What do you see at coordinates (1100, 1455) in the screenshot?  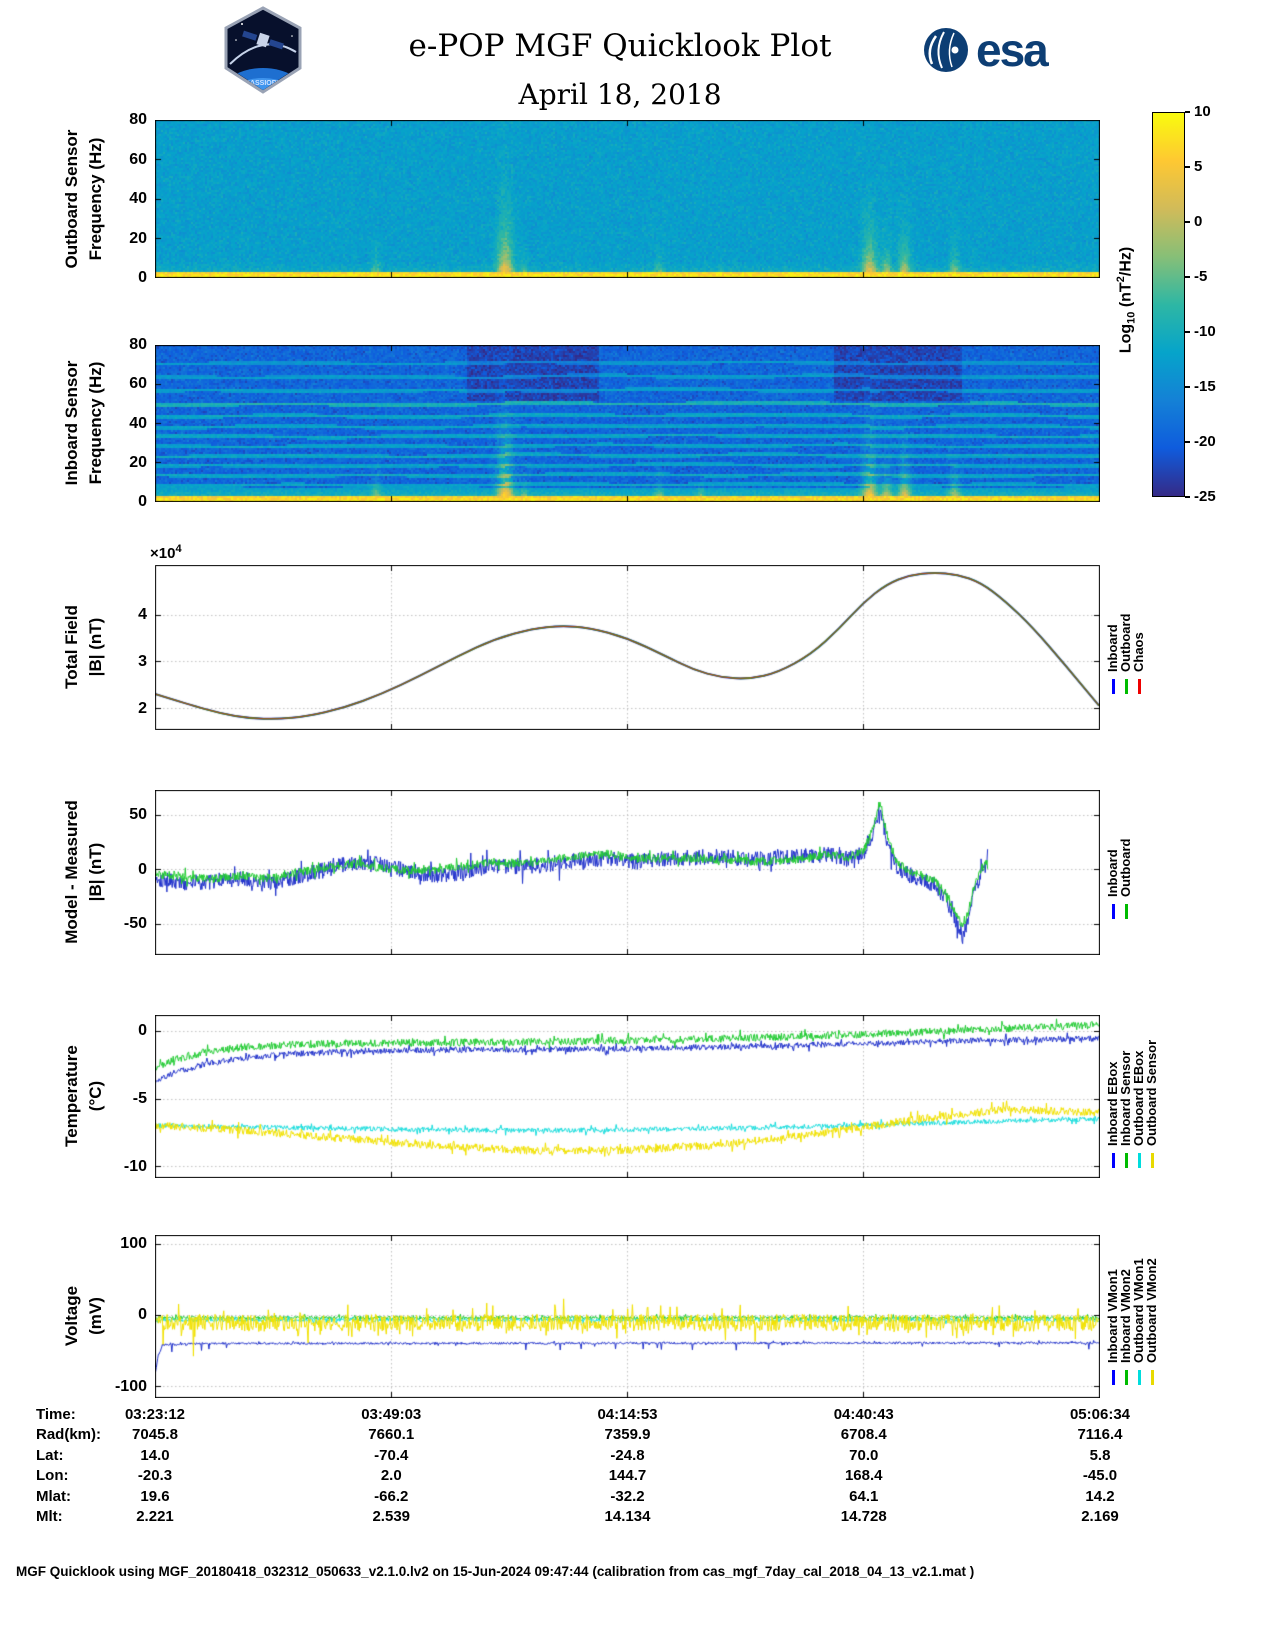 I see `ephem-value: 5.8` at bounding box center [1100, 1455].